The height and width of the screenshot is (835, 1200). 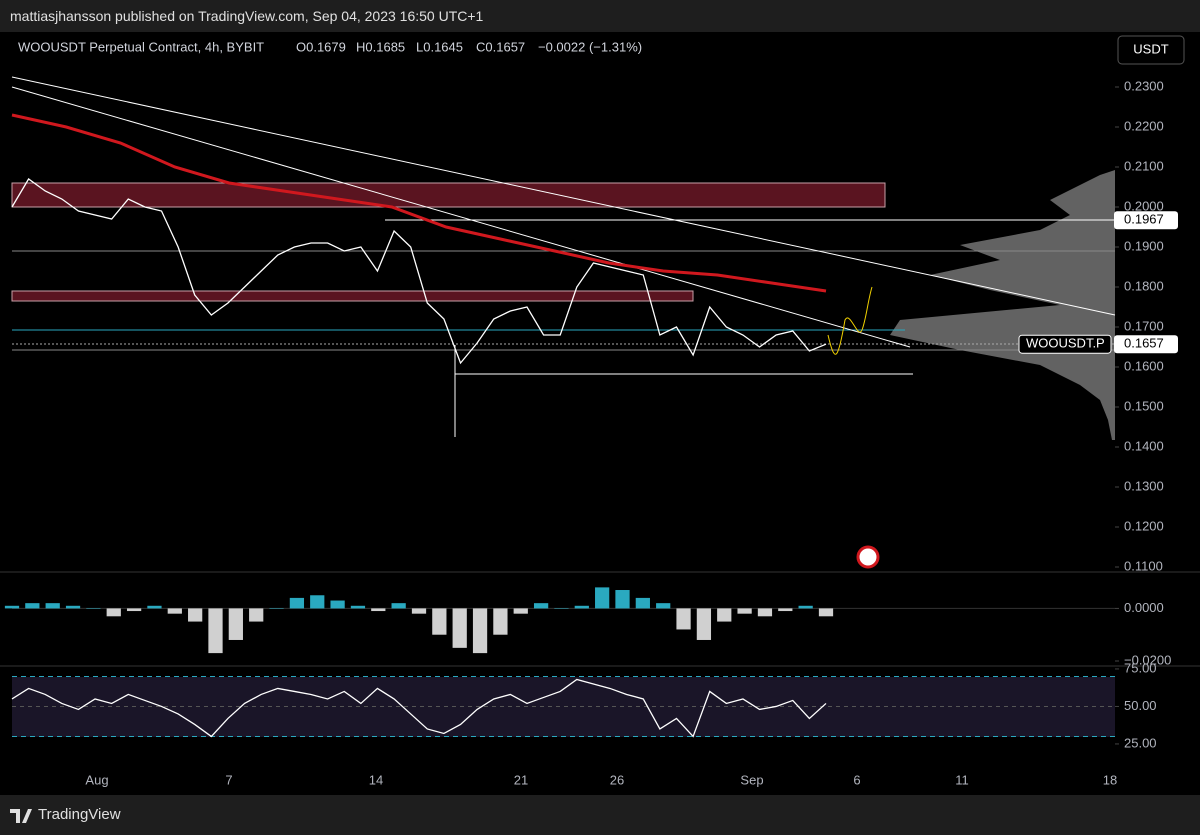 What do you see at coordinates (96, 779) in the screenshot?
I see `x-tick-label: Aug` at bounding box center [96, 779].